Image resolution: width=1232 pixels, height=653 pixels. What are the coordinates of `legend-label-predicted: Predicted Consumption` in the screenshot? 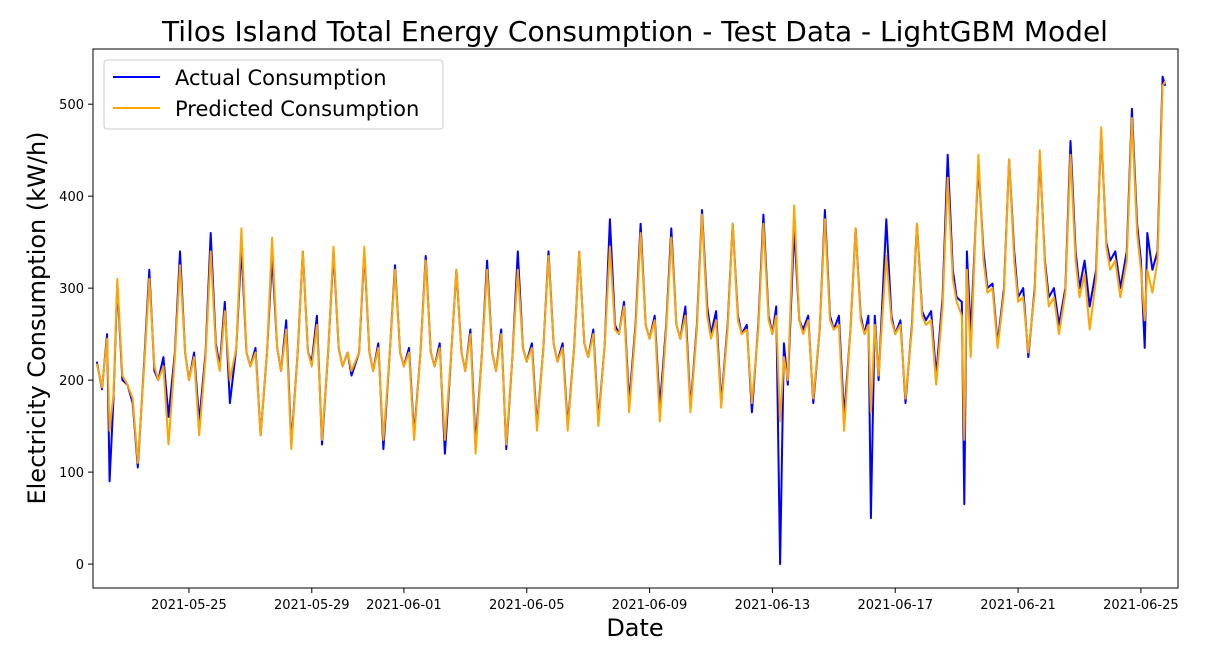 It's located at (297, 109).